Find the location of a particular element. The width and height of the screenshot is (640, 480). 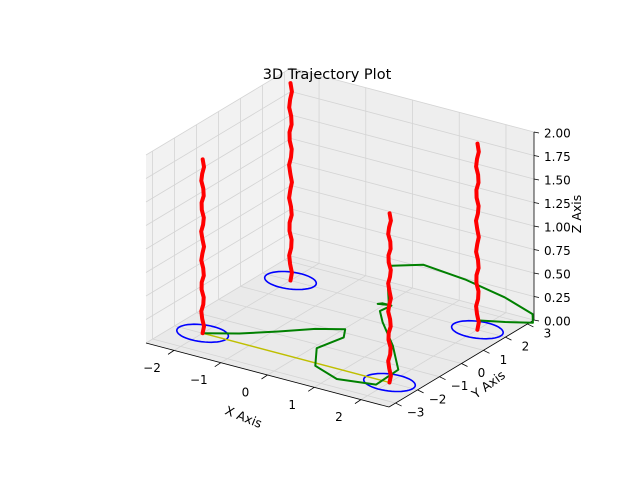

trajectory-line is located at coordinates (368, 324).